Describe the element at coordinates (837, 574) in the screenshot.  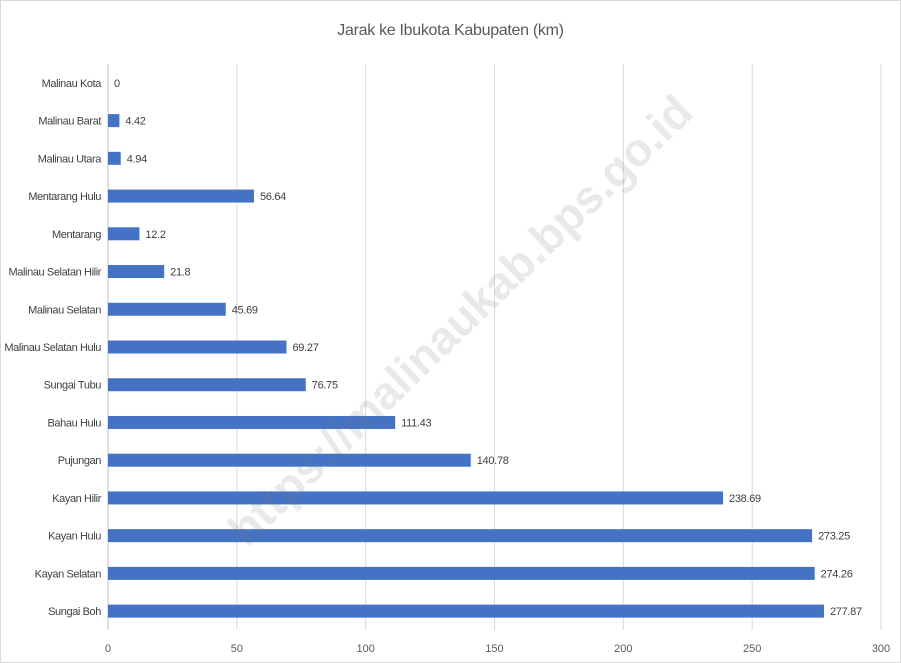
I see `data-label: 274.26` at that location.